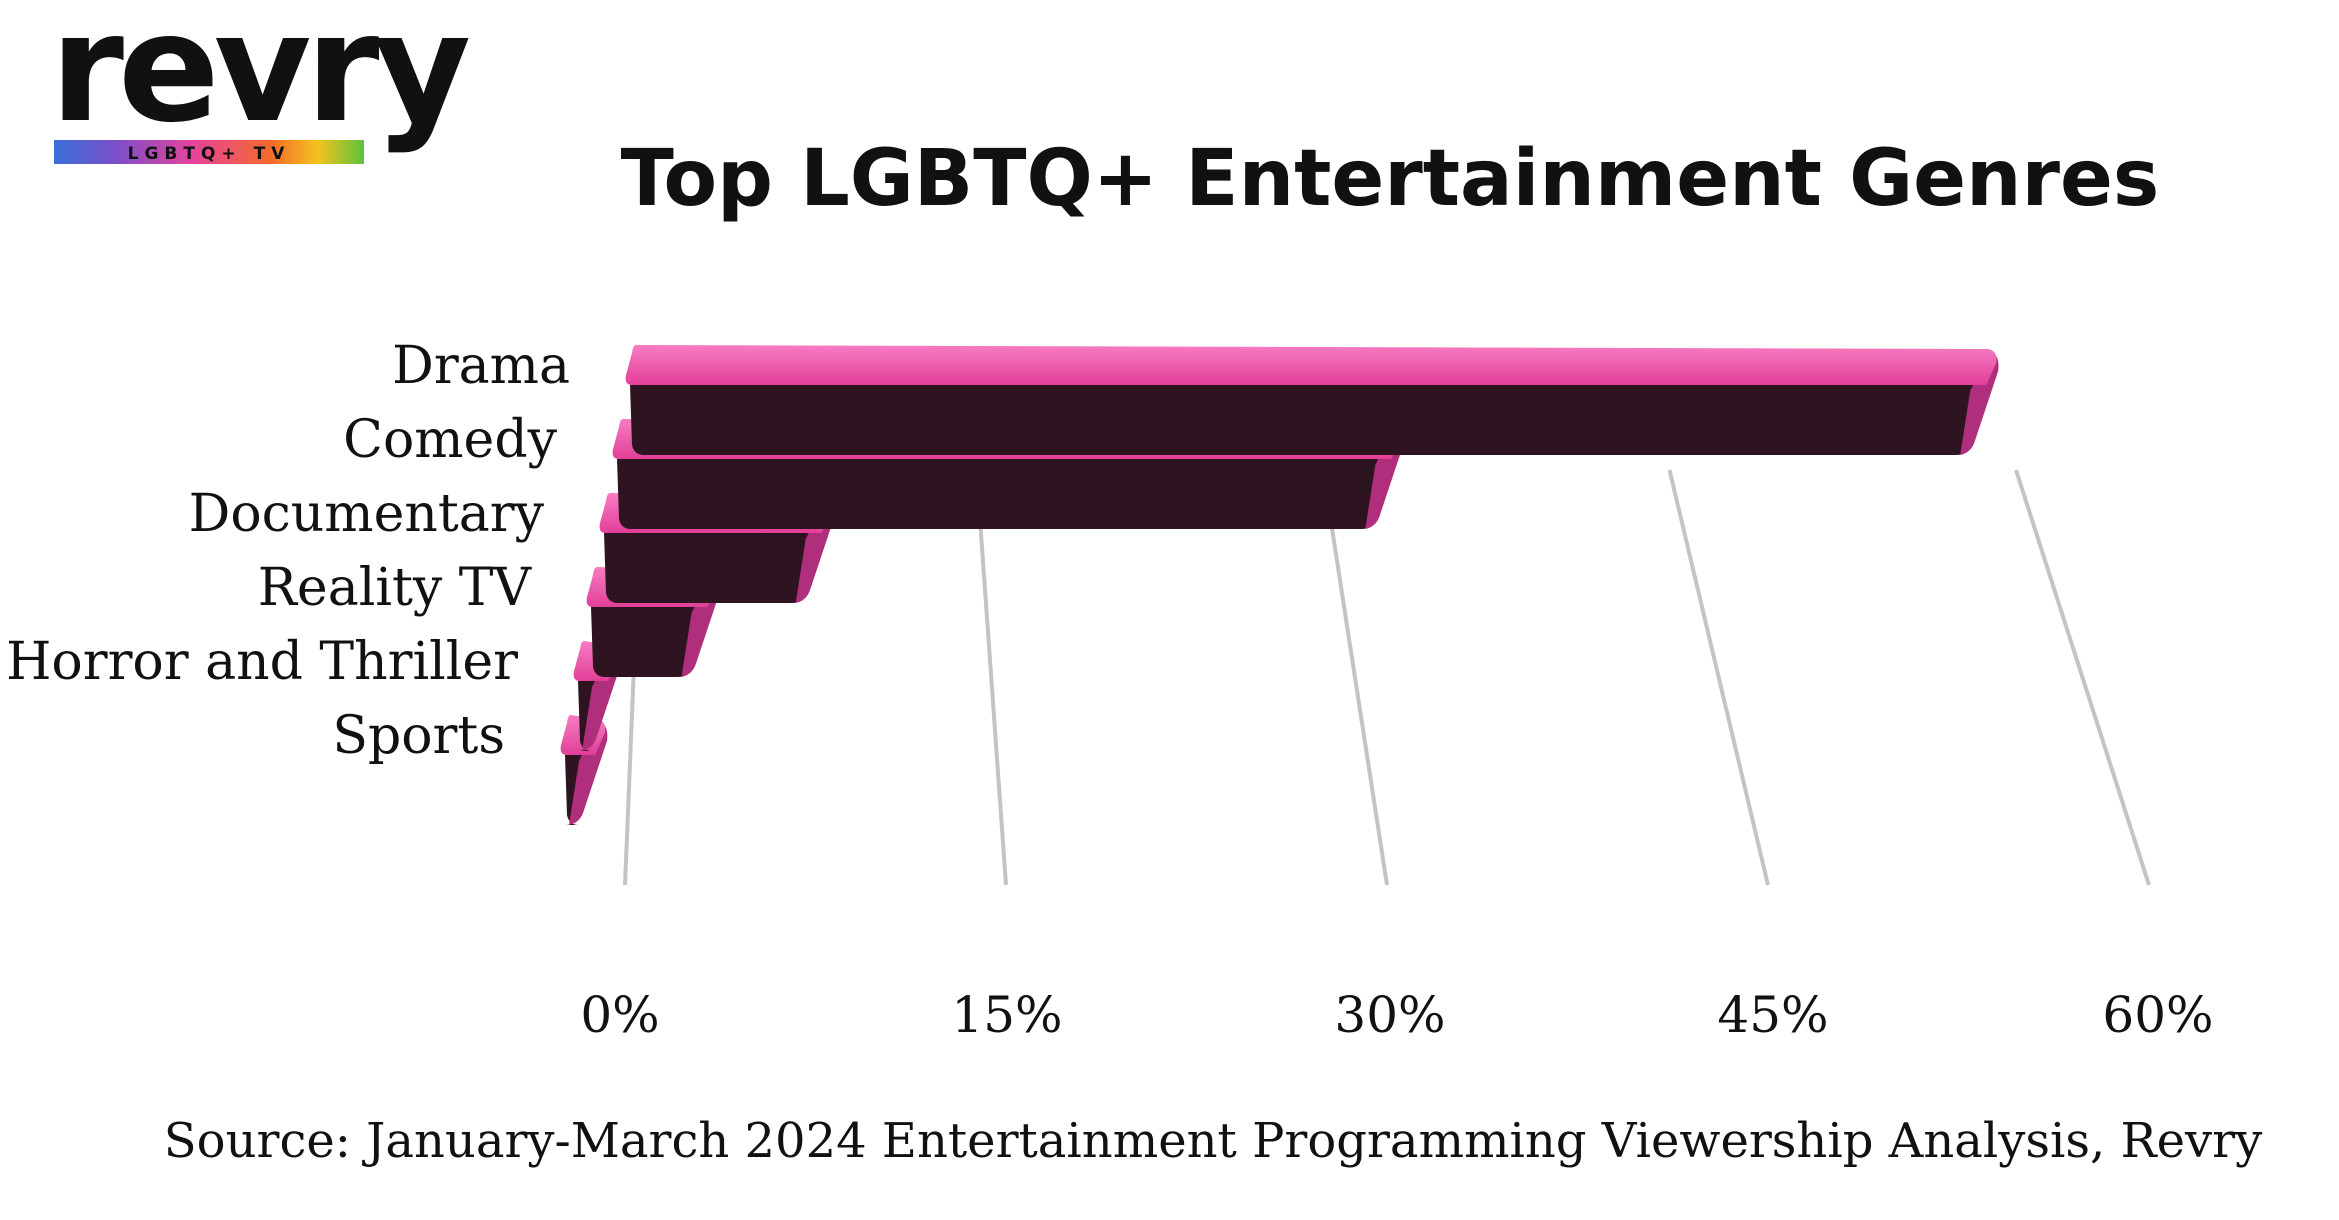 The image size is (2339, 1220). I want to click on x-tick-label: 0%, so click(619, 1015).